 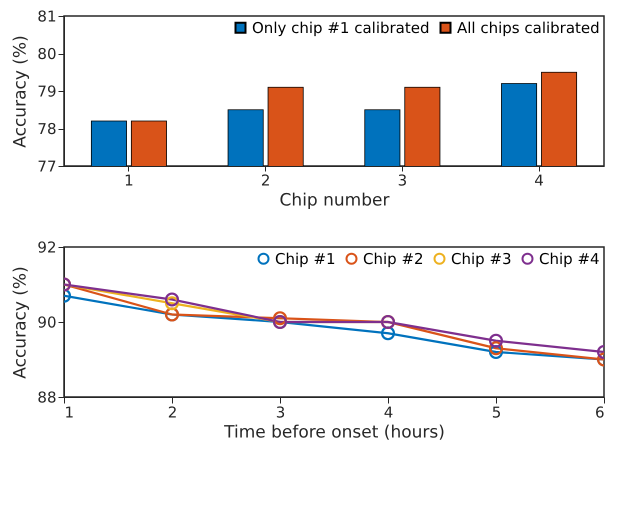 What do you see at coordinates (393, 259) in the screenshot?
I see `legend-label: Chip #2` at bounding box center [393, 259].